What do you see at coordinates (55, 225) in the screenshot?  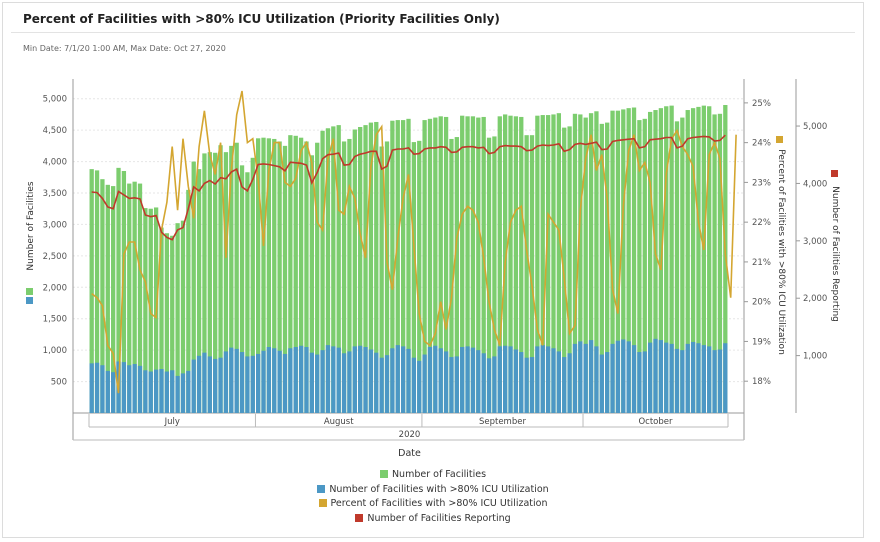 I see `y-tick-label-left: 3,000` at bounding box center [55, 225].